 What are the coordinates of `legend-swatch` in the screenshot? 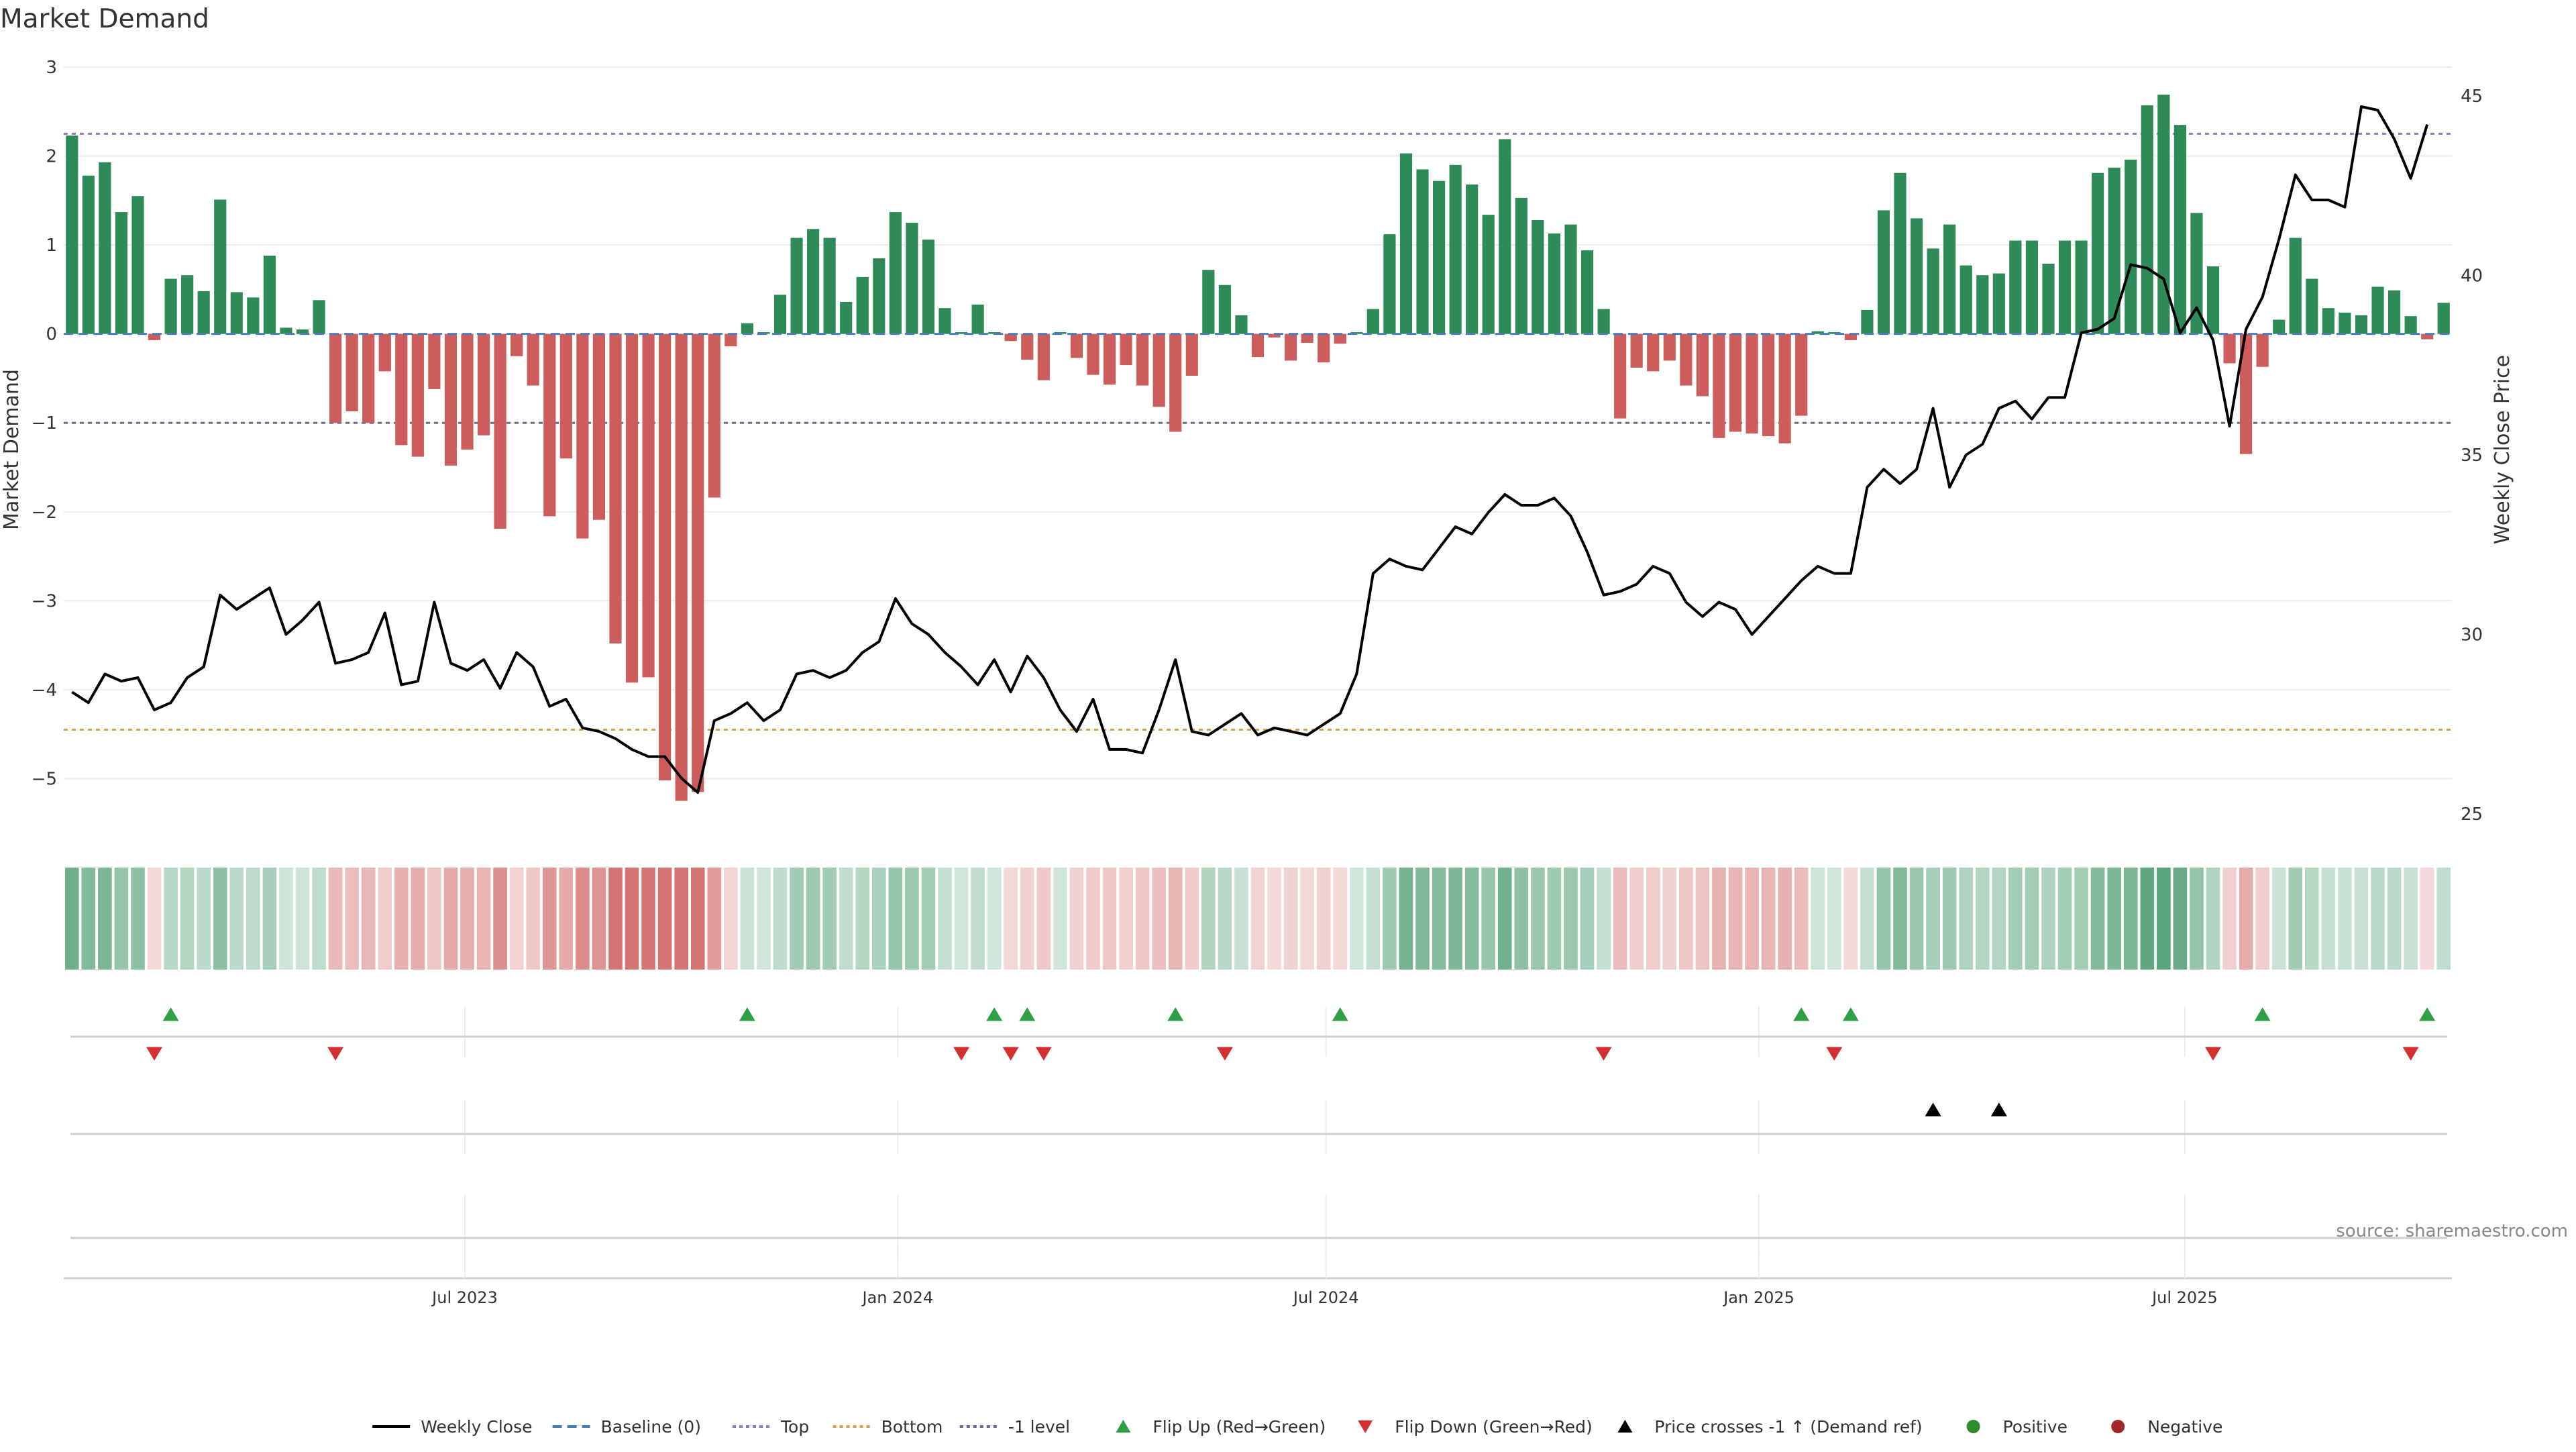 It's located at (1973, 1426).